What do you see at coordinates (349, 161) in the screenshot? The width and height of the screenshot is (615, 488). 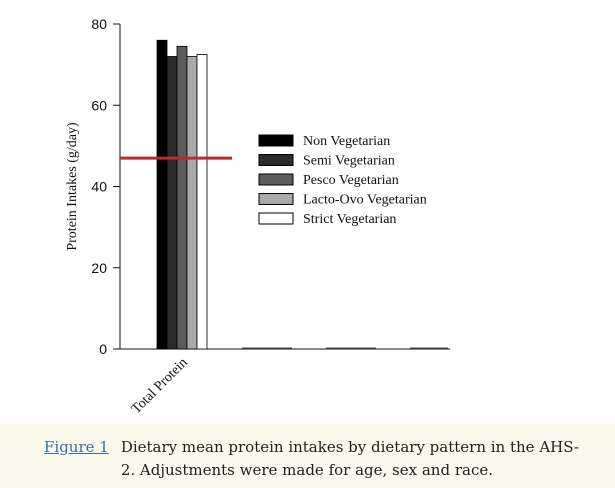 I see `legend-label: Semi Vegetarian` at bounding box center [349, 161].